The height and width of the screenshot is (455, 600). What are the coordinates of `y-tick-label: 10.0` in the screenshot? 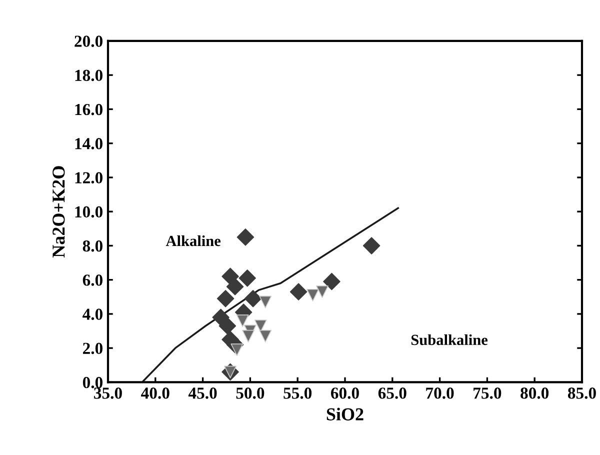 It's located at (89, 212).